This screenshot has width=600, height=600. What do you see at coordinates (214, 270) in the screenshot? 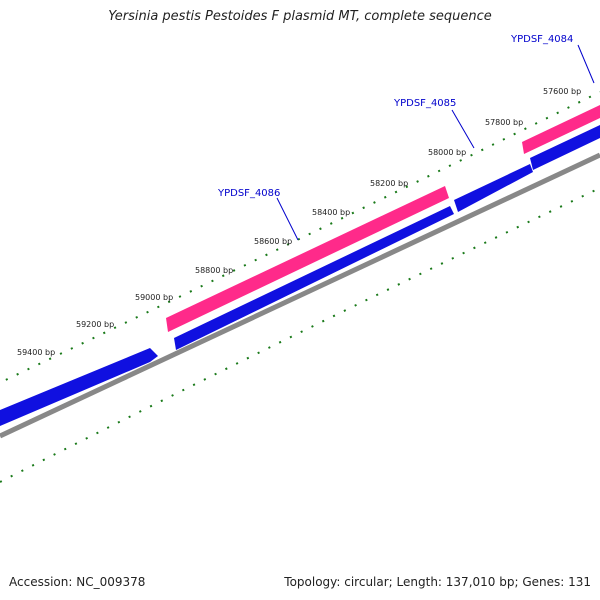
I see `tick-label: 58800 bp` at bounding box center [214, 270].